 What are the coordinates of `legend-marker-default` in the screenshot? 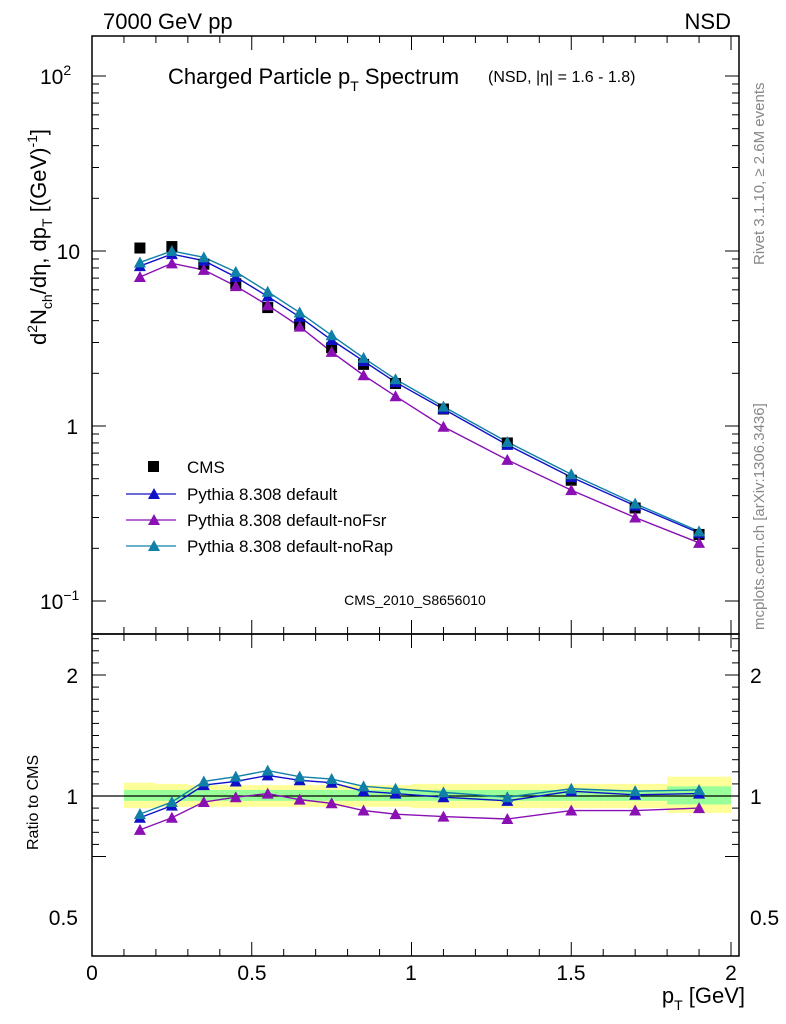 It's located at (154, 493).